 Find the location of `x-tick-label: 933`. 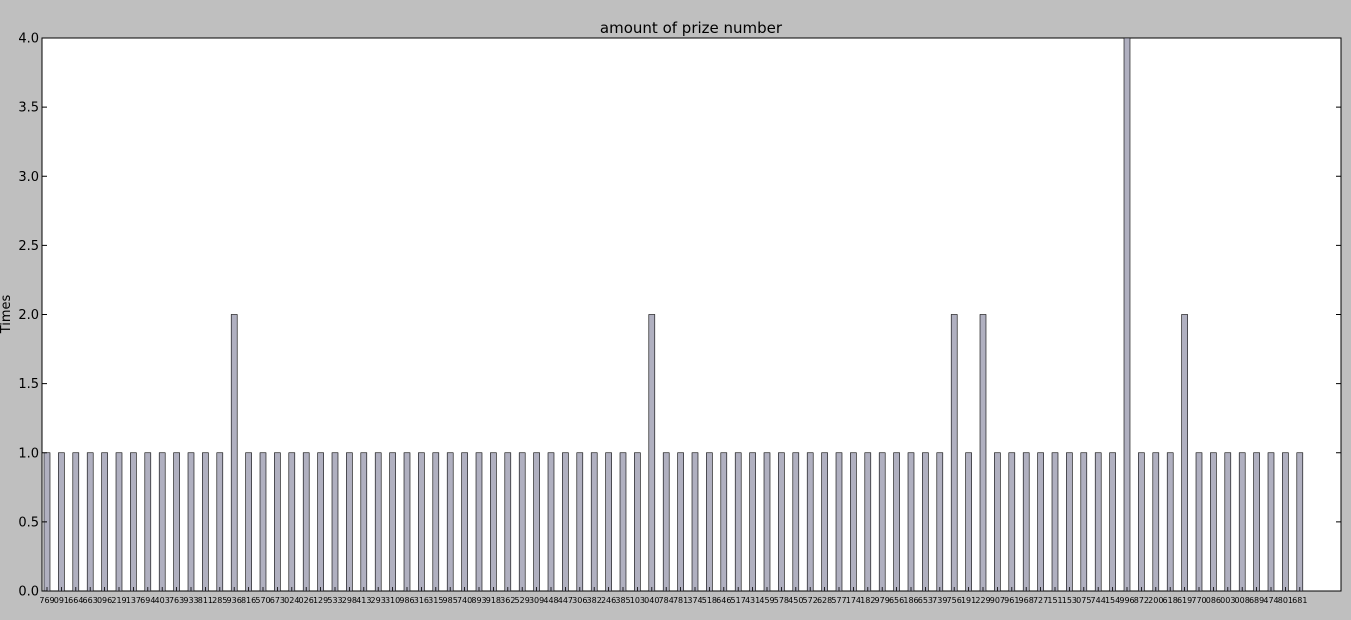

x-tick-label: 933 is located at coordinates (190, 600).